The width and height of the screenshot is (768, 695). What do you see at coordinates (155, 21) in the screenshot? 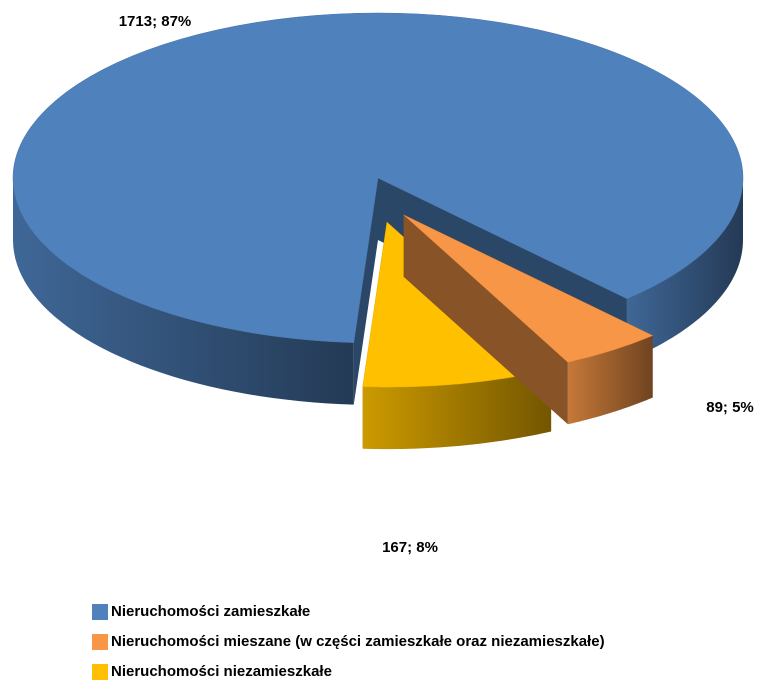
I see `data-label: 1713; 87%` at bounding box center [155, 21].